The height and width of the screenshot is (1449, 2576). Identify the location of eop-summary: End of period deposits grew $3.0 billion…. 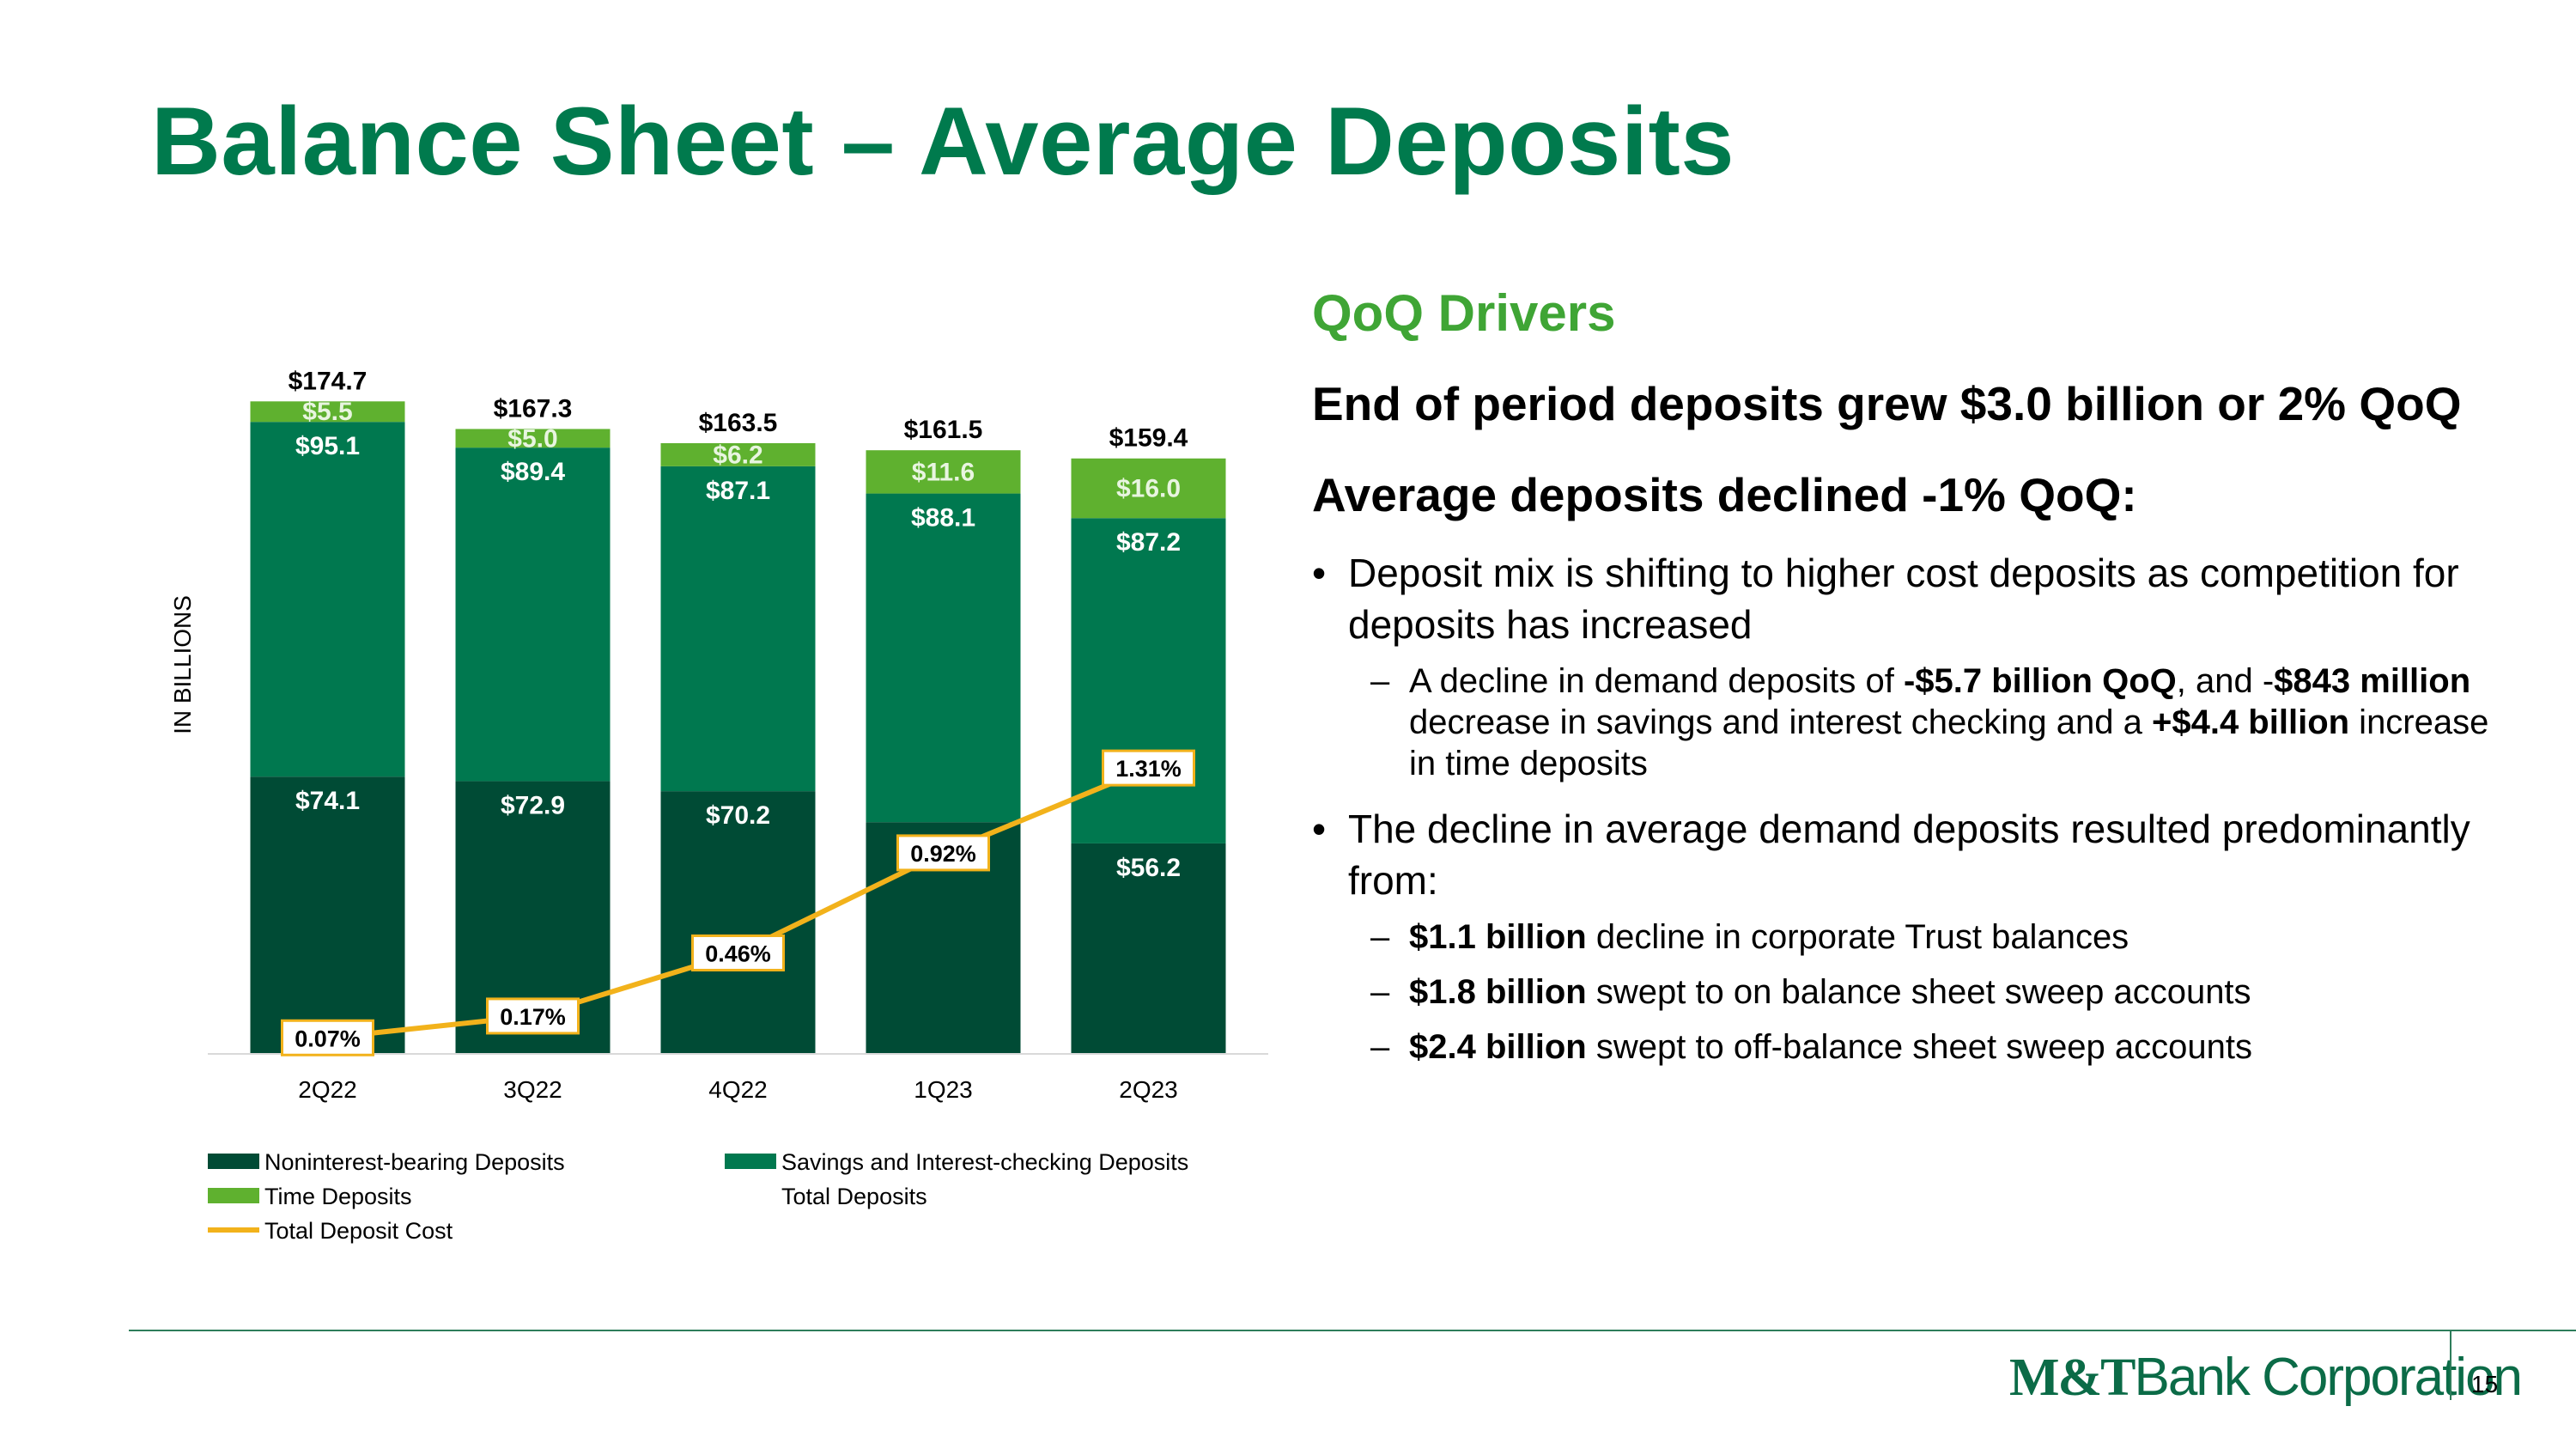
(1887, 403).